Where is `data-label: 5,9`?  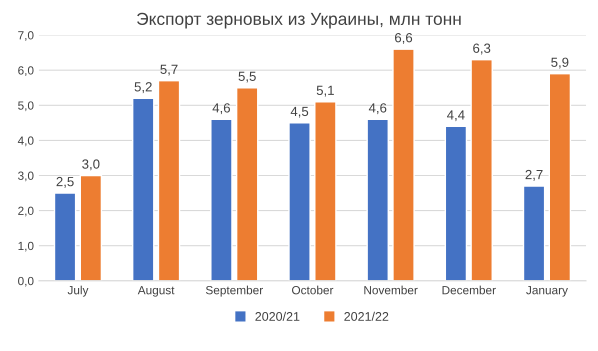
data-label: 5,9 is located at coordinates (559, 63).